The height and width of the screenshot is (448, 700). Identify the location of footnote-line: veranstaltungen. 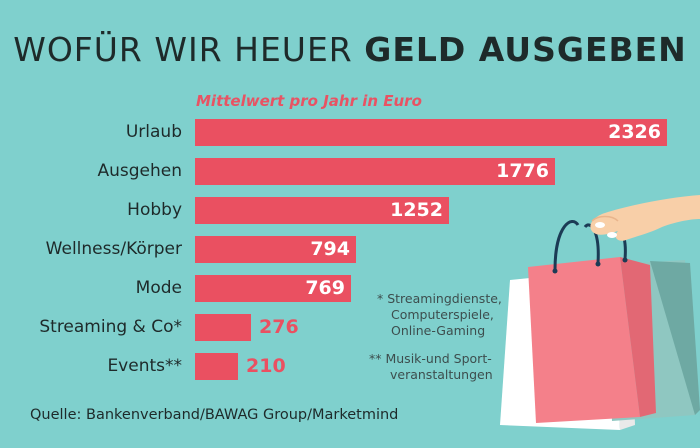
(441, 374).